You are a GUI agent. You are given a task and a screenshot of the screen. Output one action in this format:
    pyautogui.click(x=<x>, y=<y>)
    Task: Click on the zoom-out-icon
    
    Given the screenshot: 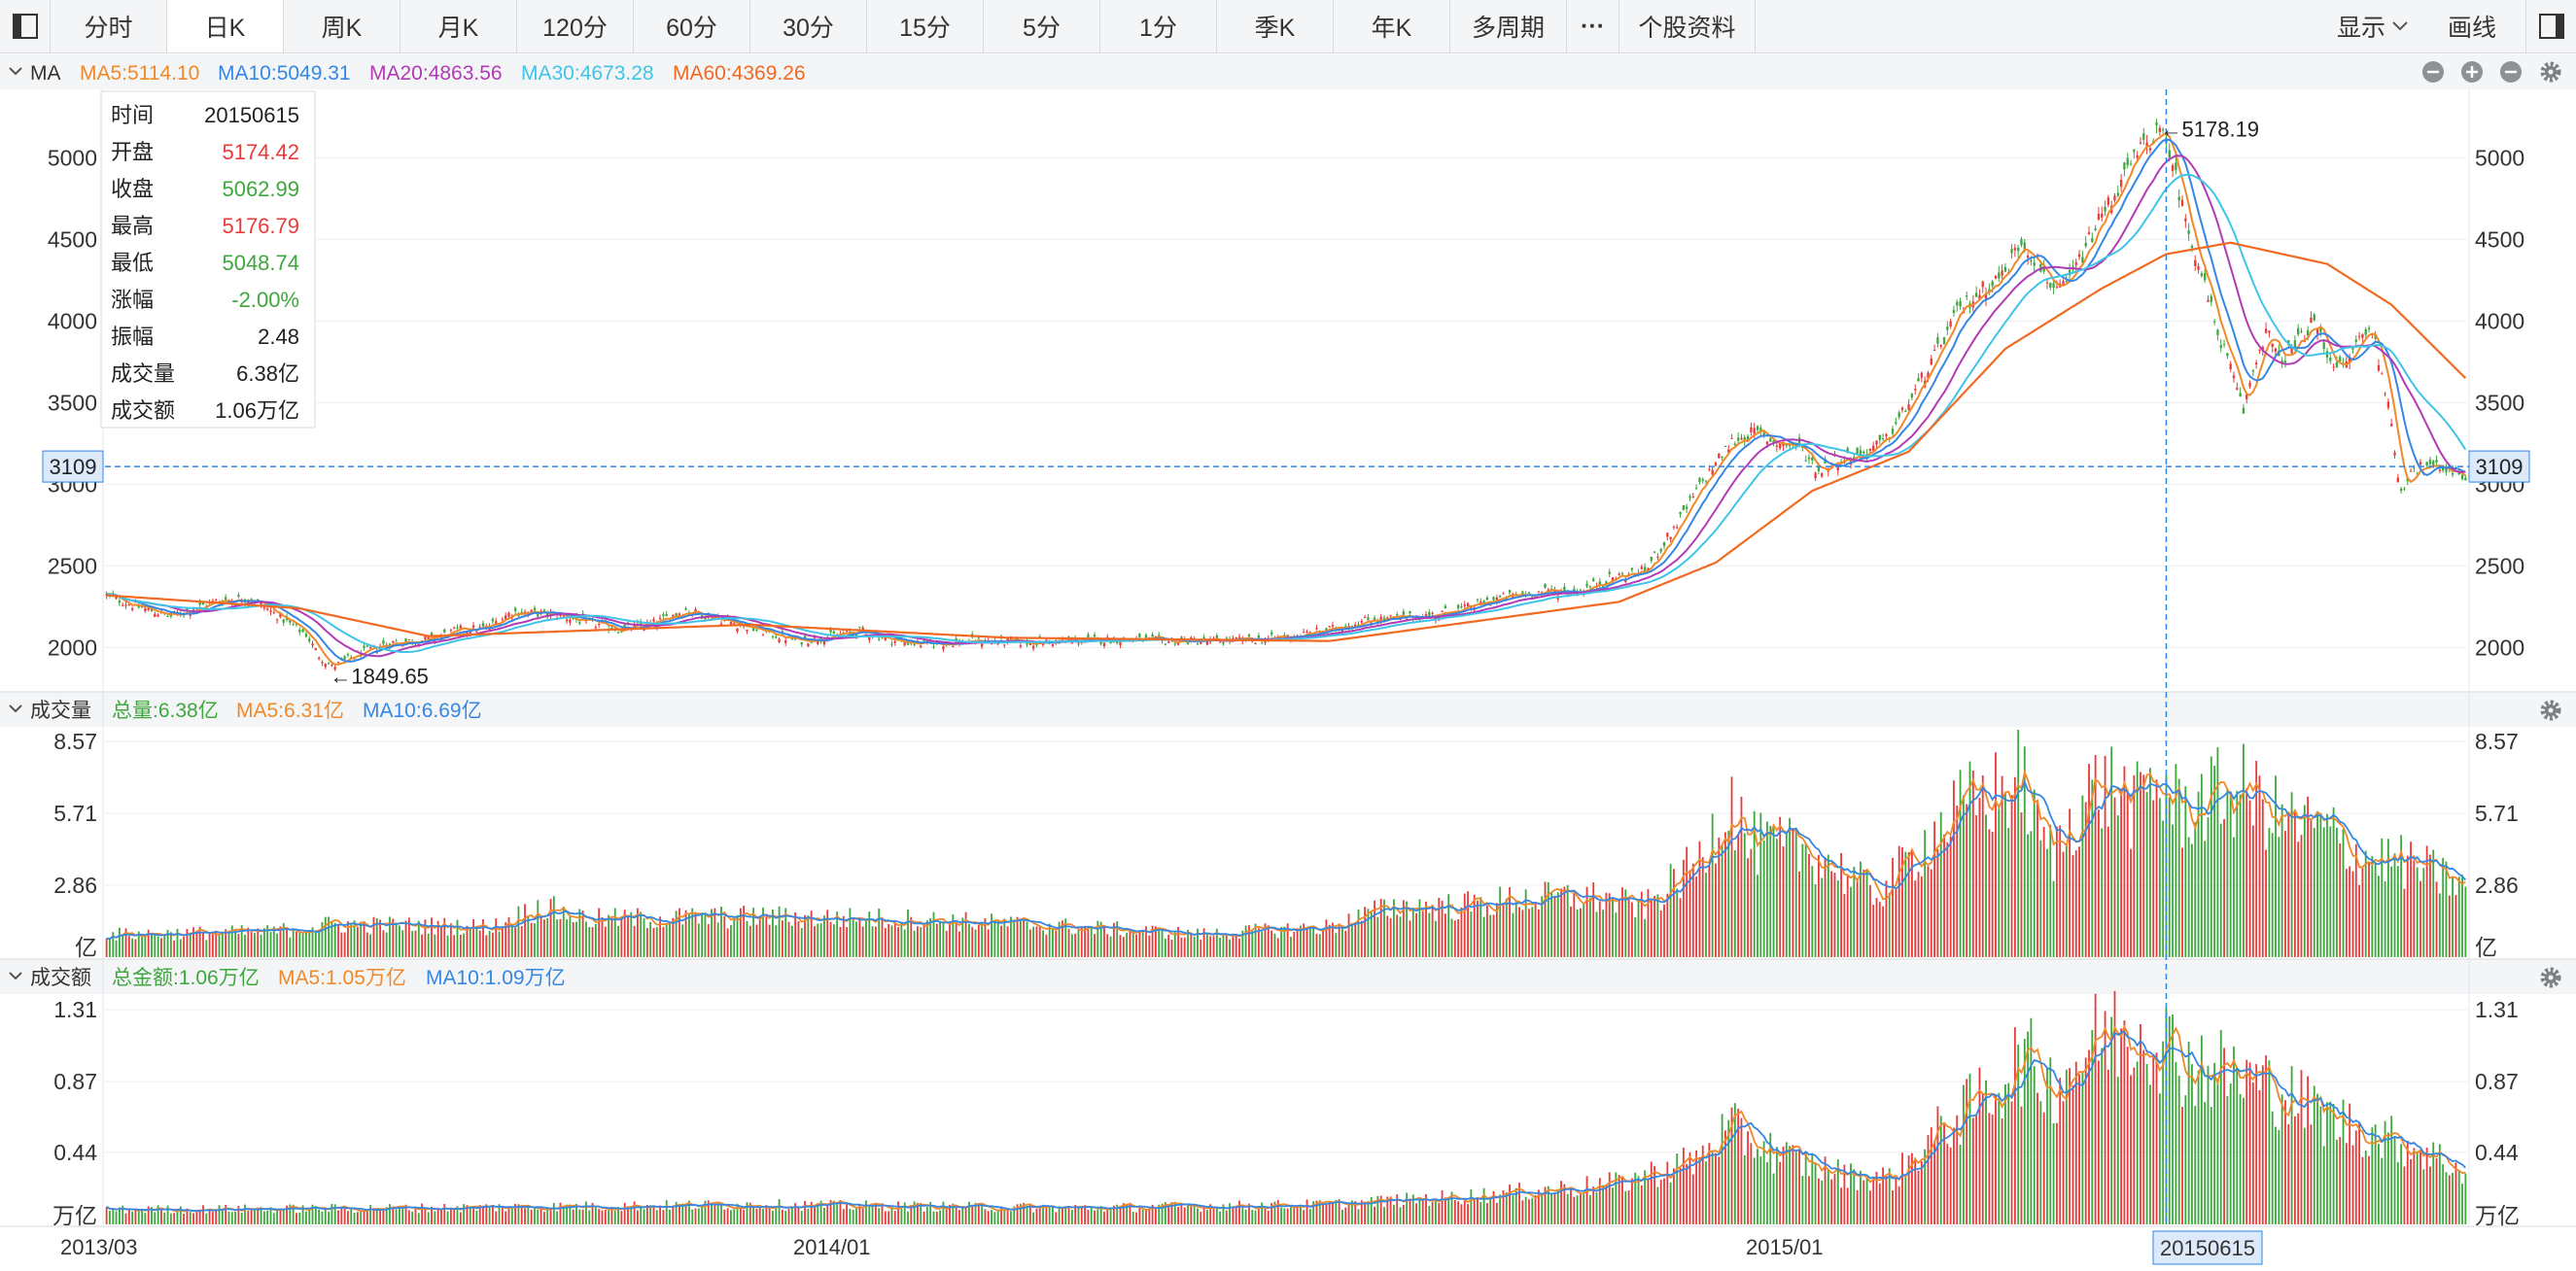 What is the action you would take?
    pyautogui.click(x=2511, y=72)
    